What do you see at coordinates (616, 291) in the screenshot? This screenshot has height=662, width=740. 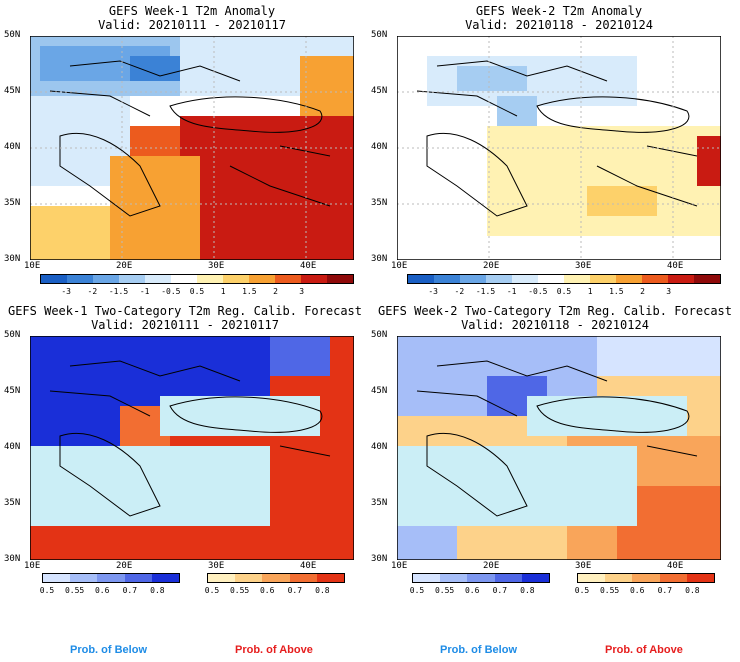 I see `anomaly-bar-label: 1.5` at bounding box center [616, 291].